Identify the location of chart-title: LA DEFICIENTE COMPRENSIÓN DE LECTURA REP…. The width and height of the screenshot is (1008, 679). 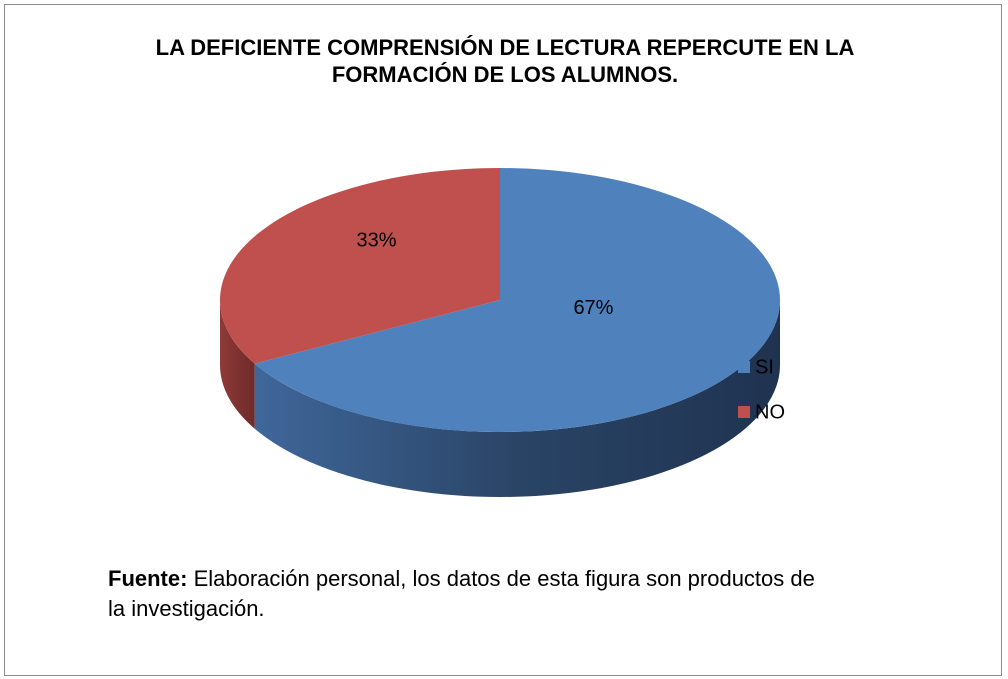
(505, 61).